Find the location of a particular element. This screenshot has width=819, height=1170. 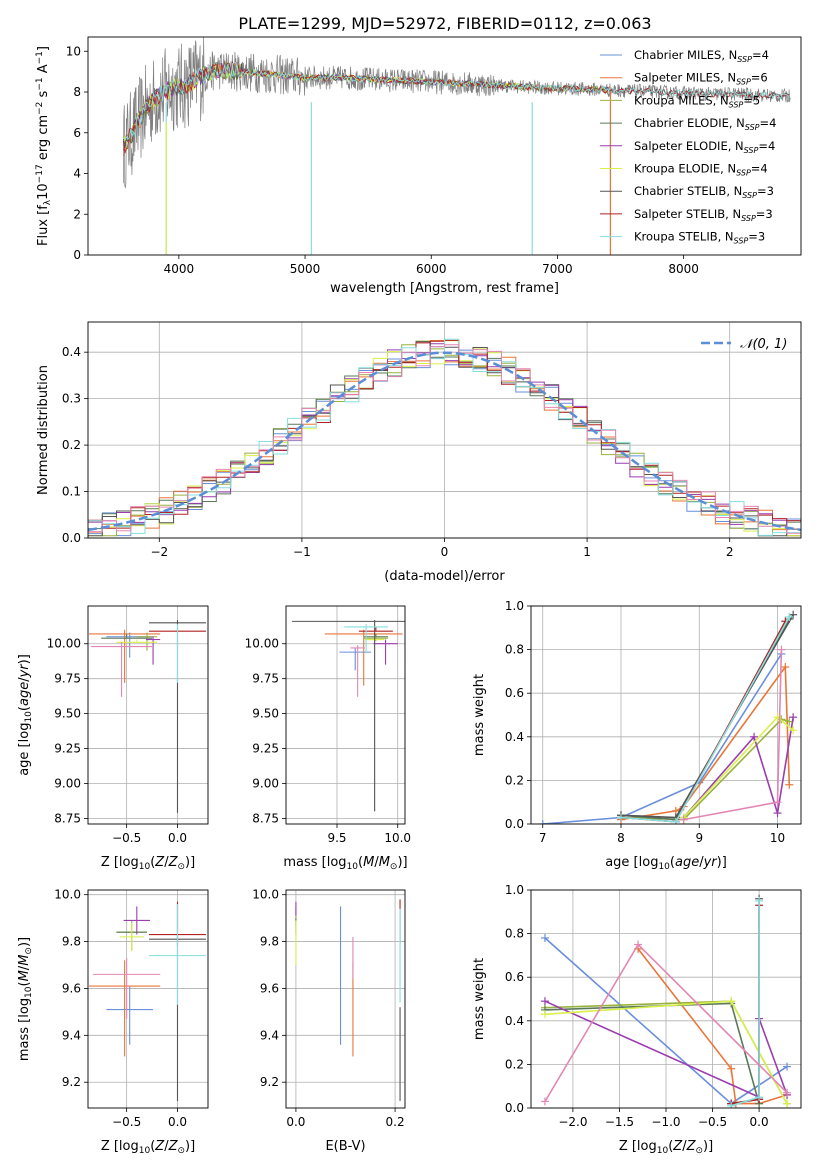

legend-label: Kroupa MILES, NSSP=5 is located at coordinates (697, 101).